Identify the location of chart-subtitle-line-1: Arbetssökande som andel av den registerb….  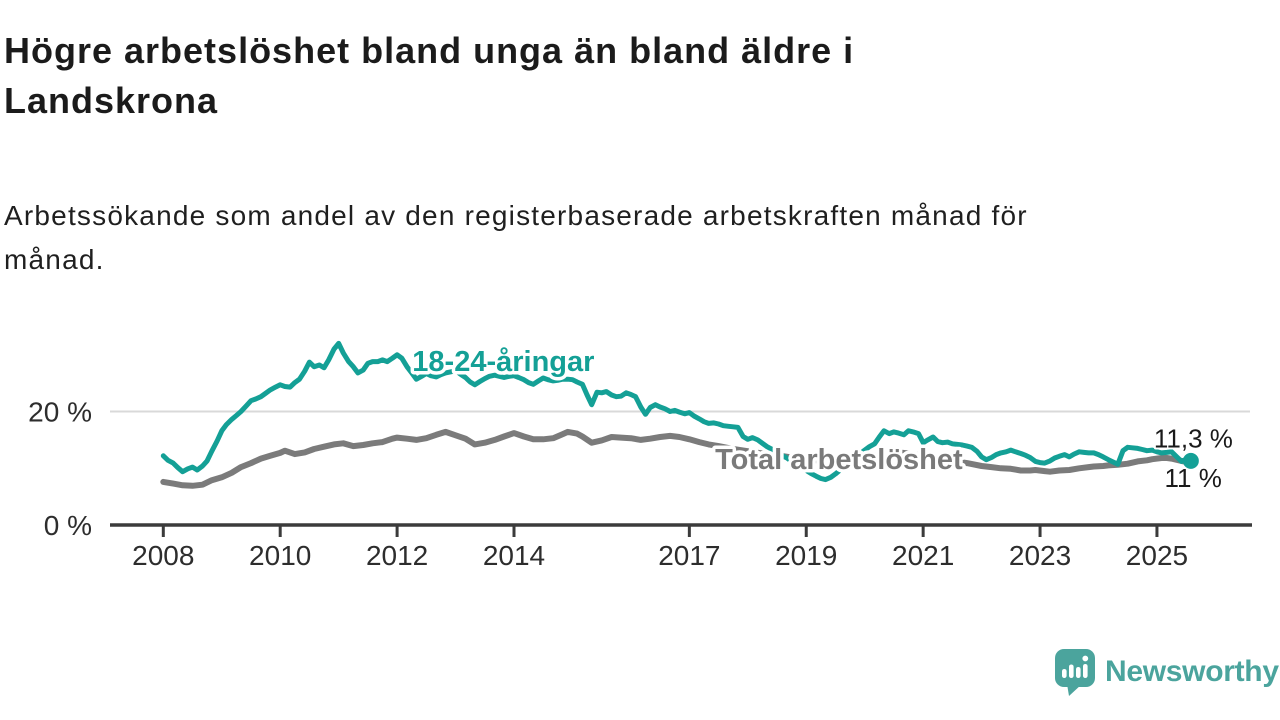
(516, 215).